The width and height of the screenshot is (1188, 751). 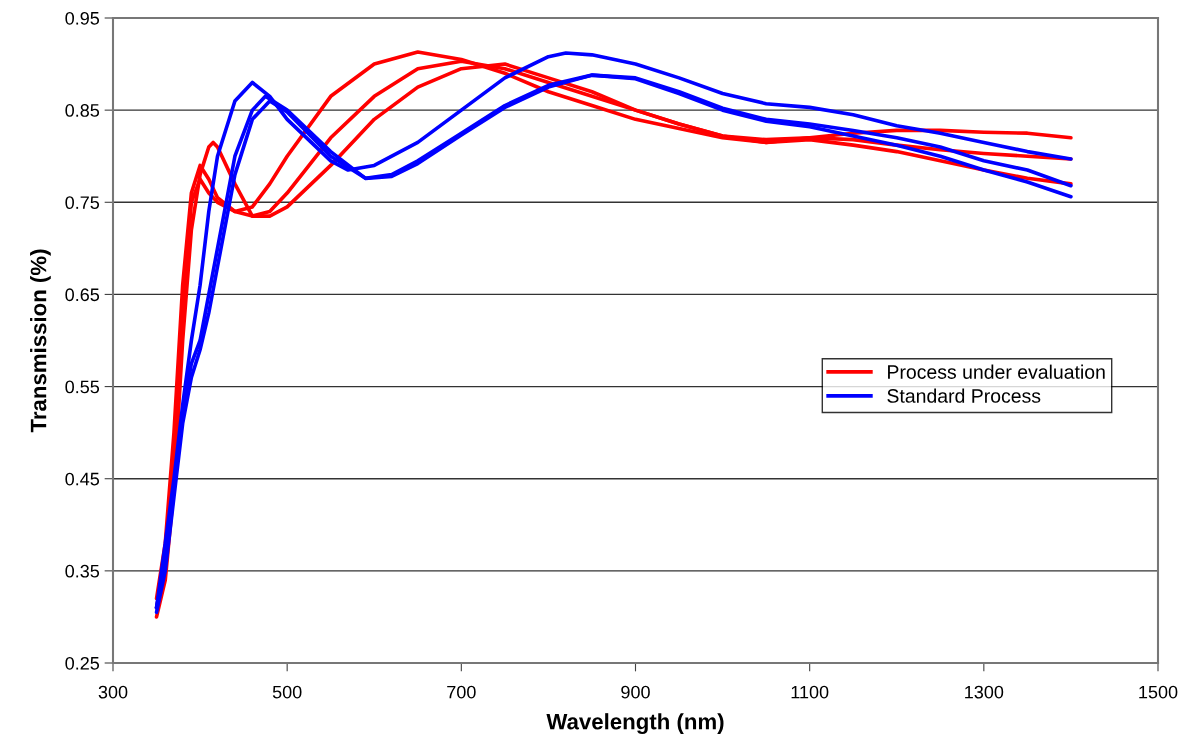 What do you see at coordinates (82, 479) in the screenshot?
I see `y-tick-label: 0.45` at bounding box center [82, 479].